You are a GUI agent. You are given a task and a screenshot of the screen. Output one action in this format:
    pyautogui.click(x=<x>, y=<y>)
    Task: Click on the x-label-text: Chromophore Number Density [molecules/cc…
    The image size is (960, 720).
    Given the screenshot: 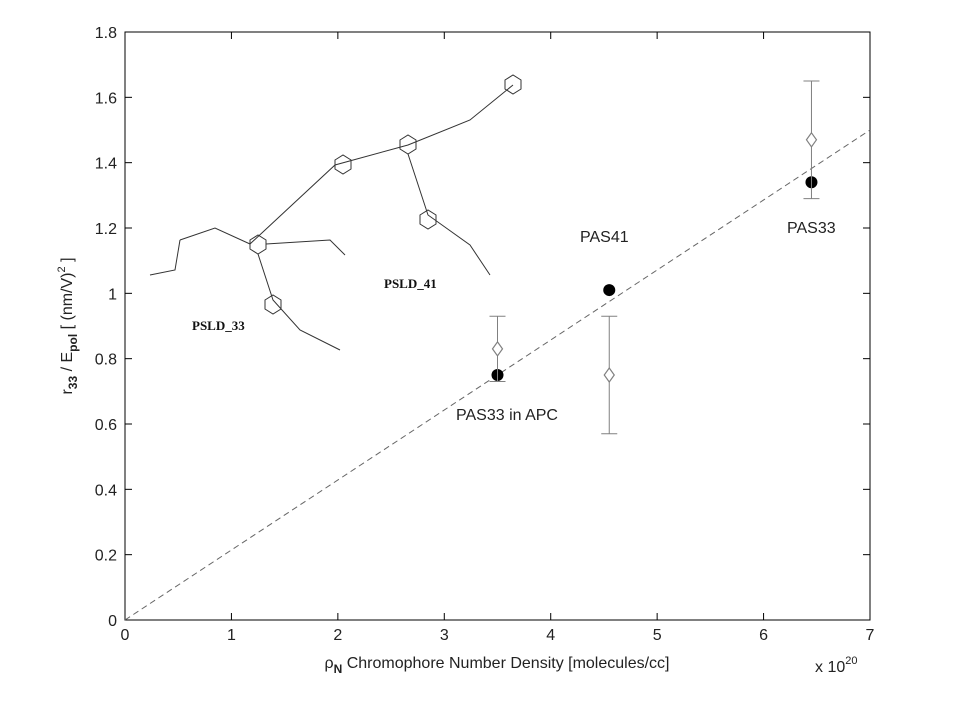 What is the action you would take?
    pyautogui.click(x=505, y=663)
    